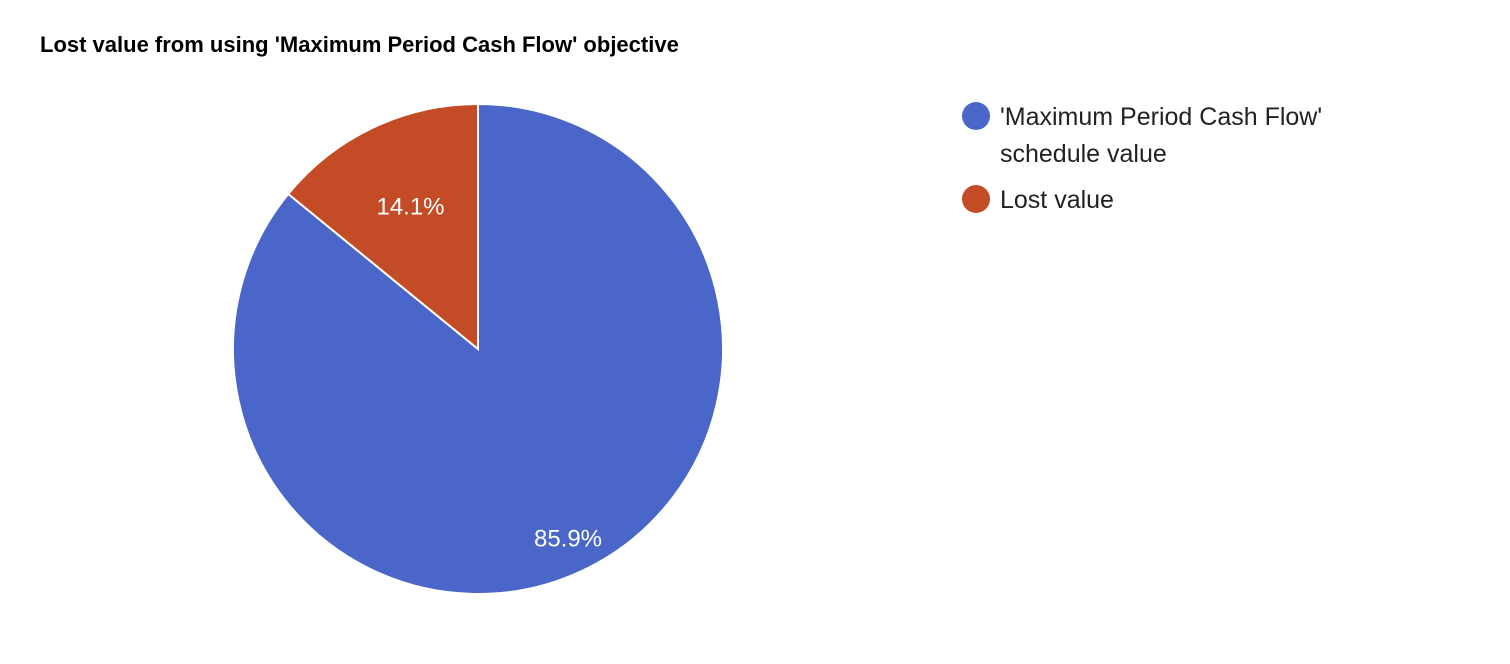  I want to click on legend-label-1-line-0: Lost value, so click(1057, 200).